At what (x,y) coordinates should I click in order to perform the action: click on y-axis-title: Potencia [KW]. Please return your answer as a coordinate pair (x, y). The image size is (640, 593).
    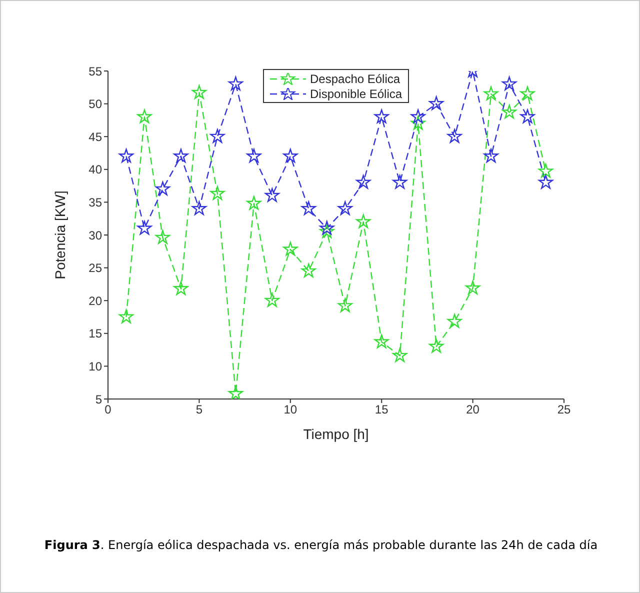
    Looking at the image, I should click on (60, 235).